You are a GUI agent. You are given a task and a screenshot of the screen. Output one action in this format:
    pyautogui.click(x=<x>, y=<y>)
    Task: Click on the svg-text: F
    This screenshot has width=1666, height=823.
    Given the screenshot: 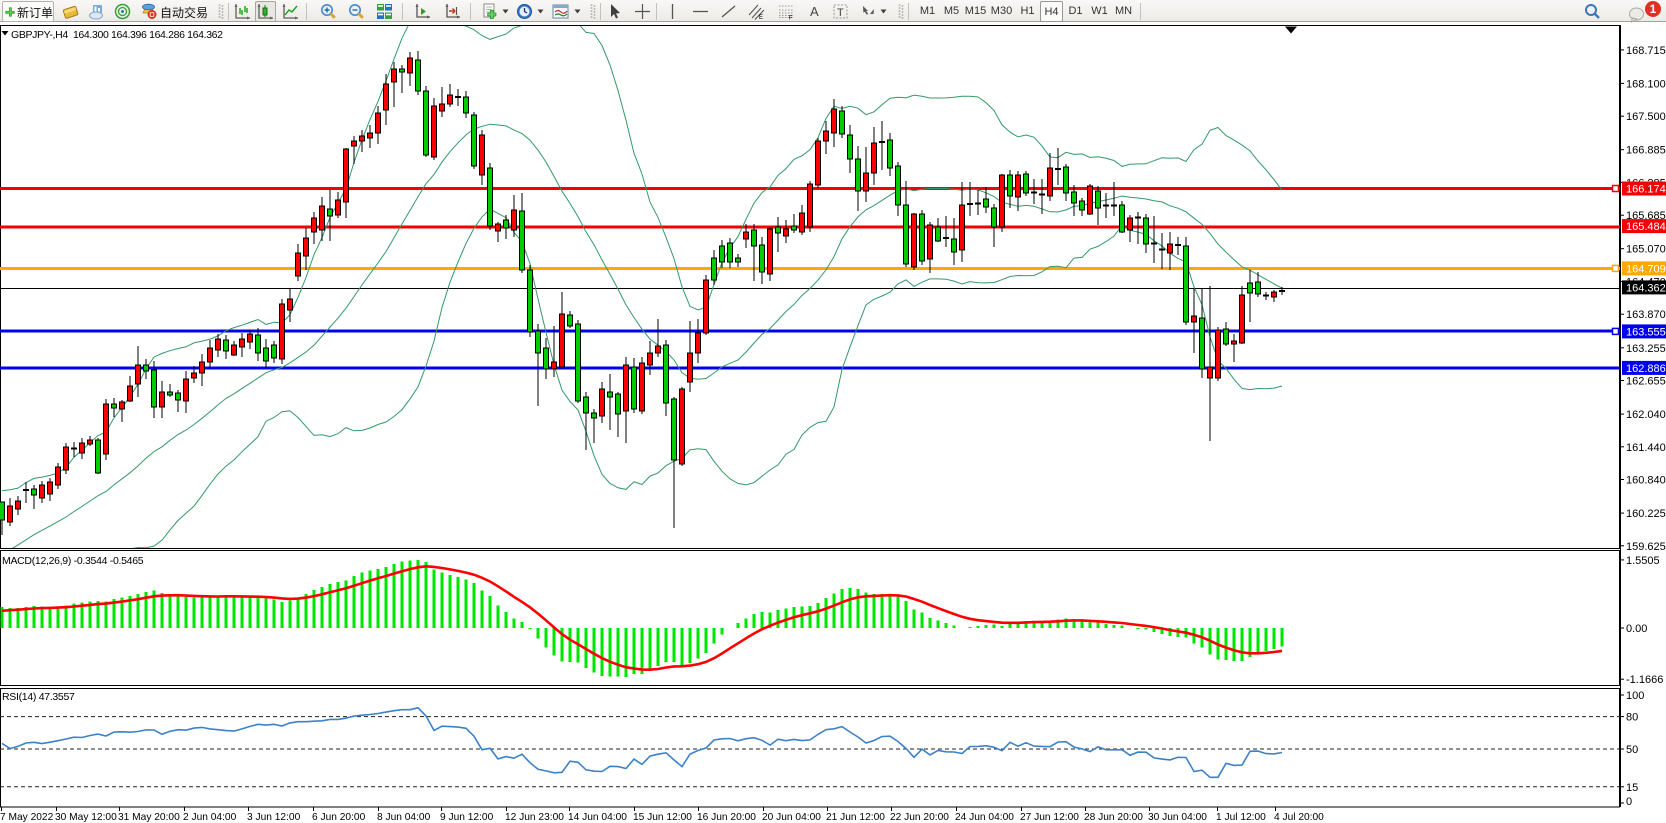 What is the action you would take?
    pyautogui.click(x=791, y=18)
    